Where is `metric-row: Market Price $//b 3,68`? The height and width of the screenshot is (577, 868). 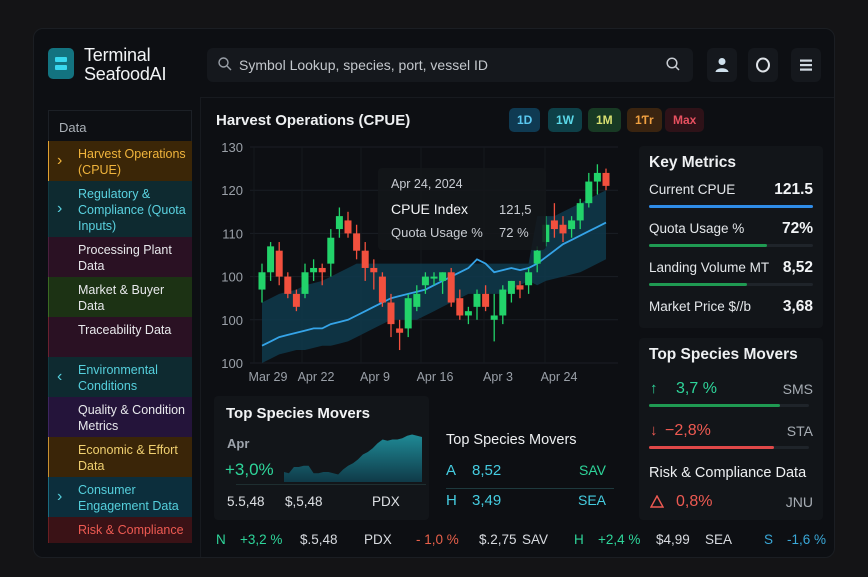 metric-row: Market Price $//b 3,68 is located at coordinates (731, 308).